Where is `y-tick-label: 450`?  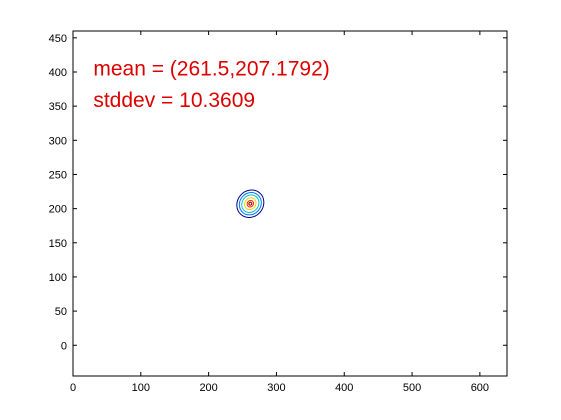
y-tick-label: 450 is located at coordinates (58, 39).